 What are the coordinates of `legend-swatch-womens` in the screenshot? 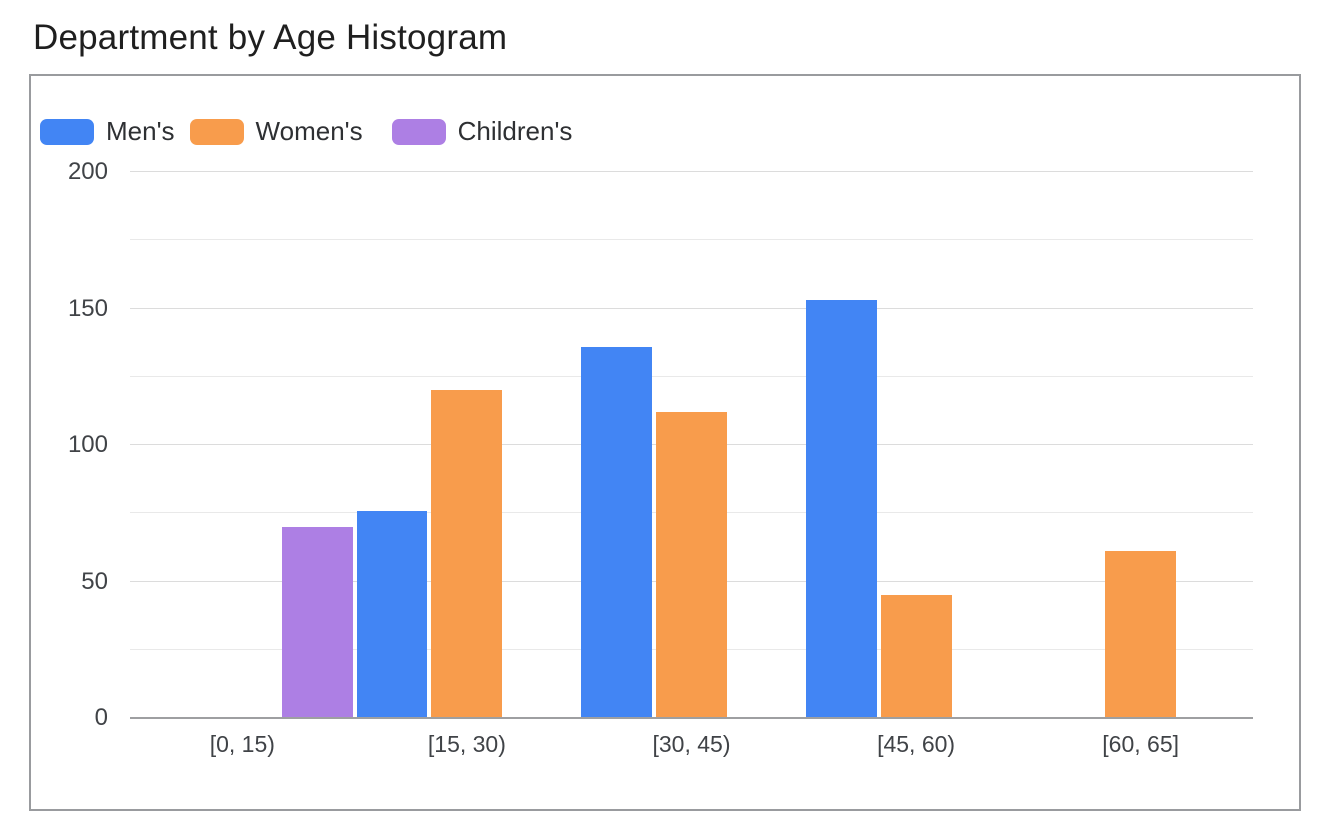 It's located at (216, 131).